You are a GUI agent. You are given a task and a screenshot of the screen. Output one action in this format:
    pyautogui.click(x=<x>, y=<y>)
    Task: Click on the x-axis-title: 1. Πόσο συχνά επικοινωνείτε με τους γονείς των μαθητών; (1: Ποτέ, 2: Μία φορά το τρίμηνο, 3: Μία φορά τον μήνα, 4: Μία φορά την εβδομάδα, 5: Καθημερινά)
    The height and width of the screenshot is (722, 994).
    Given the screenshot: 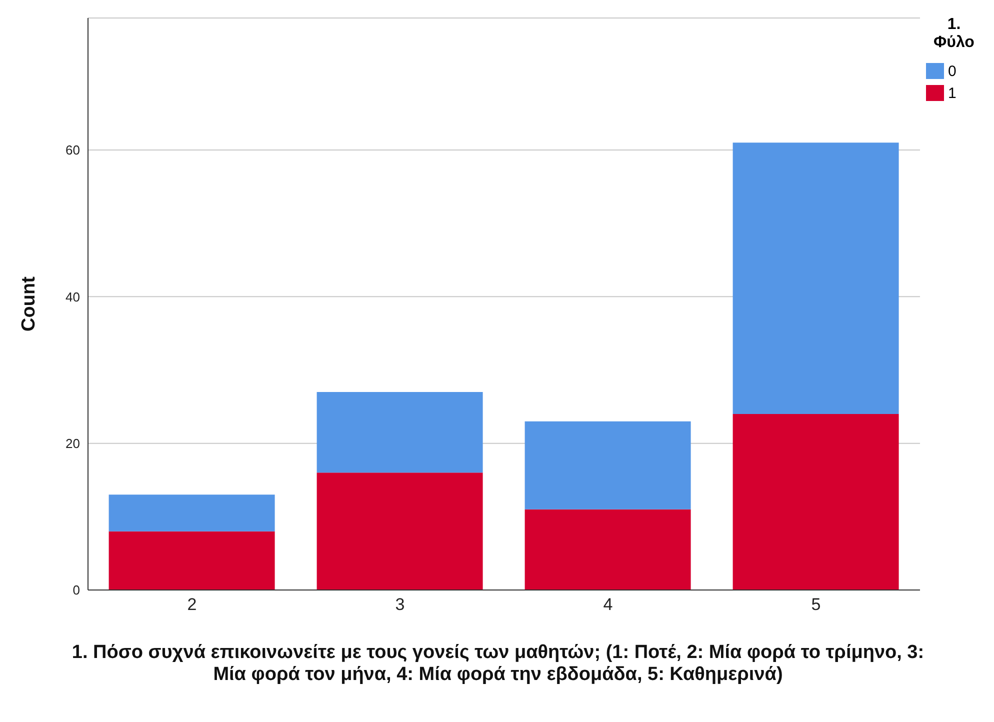 What is the action you would take?
    pyautogui.click(x=498, y=664)
    